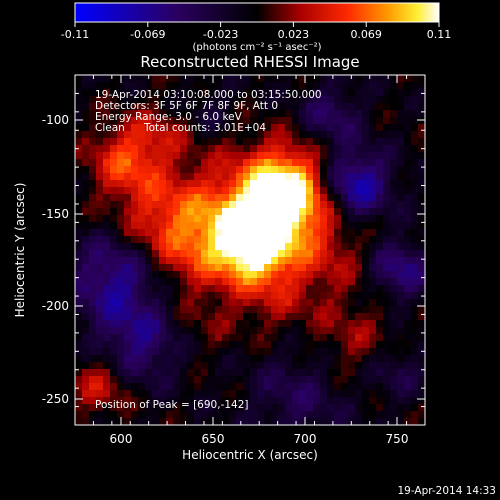 The height and width of the screenshot is (500, 500). I want to click on colorbar-tick-label: -0.069, so click(147, 34).